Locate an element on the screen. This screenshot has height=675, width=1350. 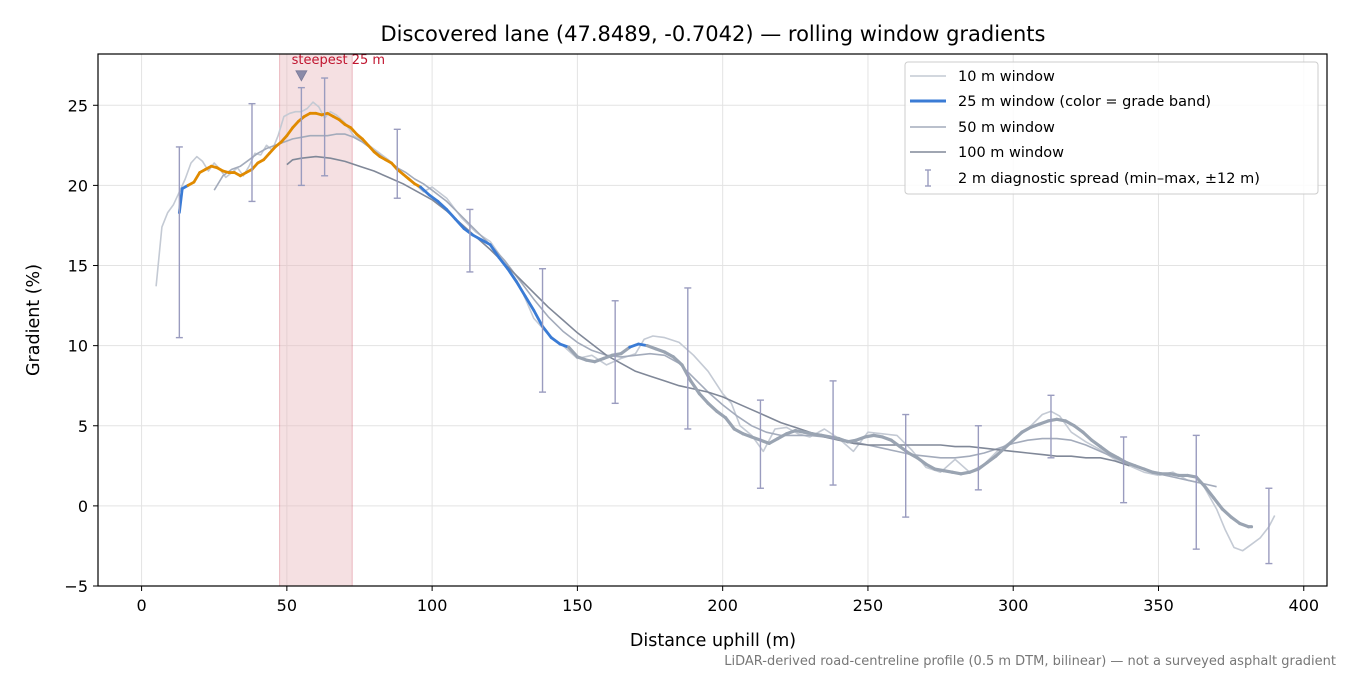
annotation-layer: steepest 25 m is located at coordinates (338, 67).